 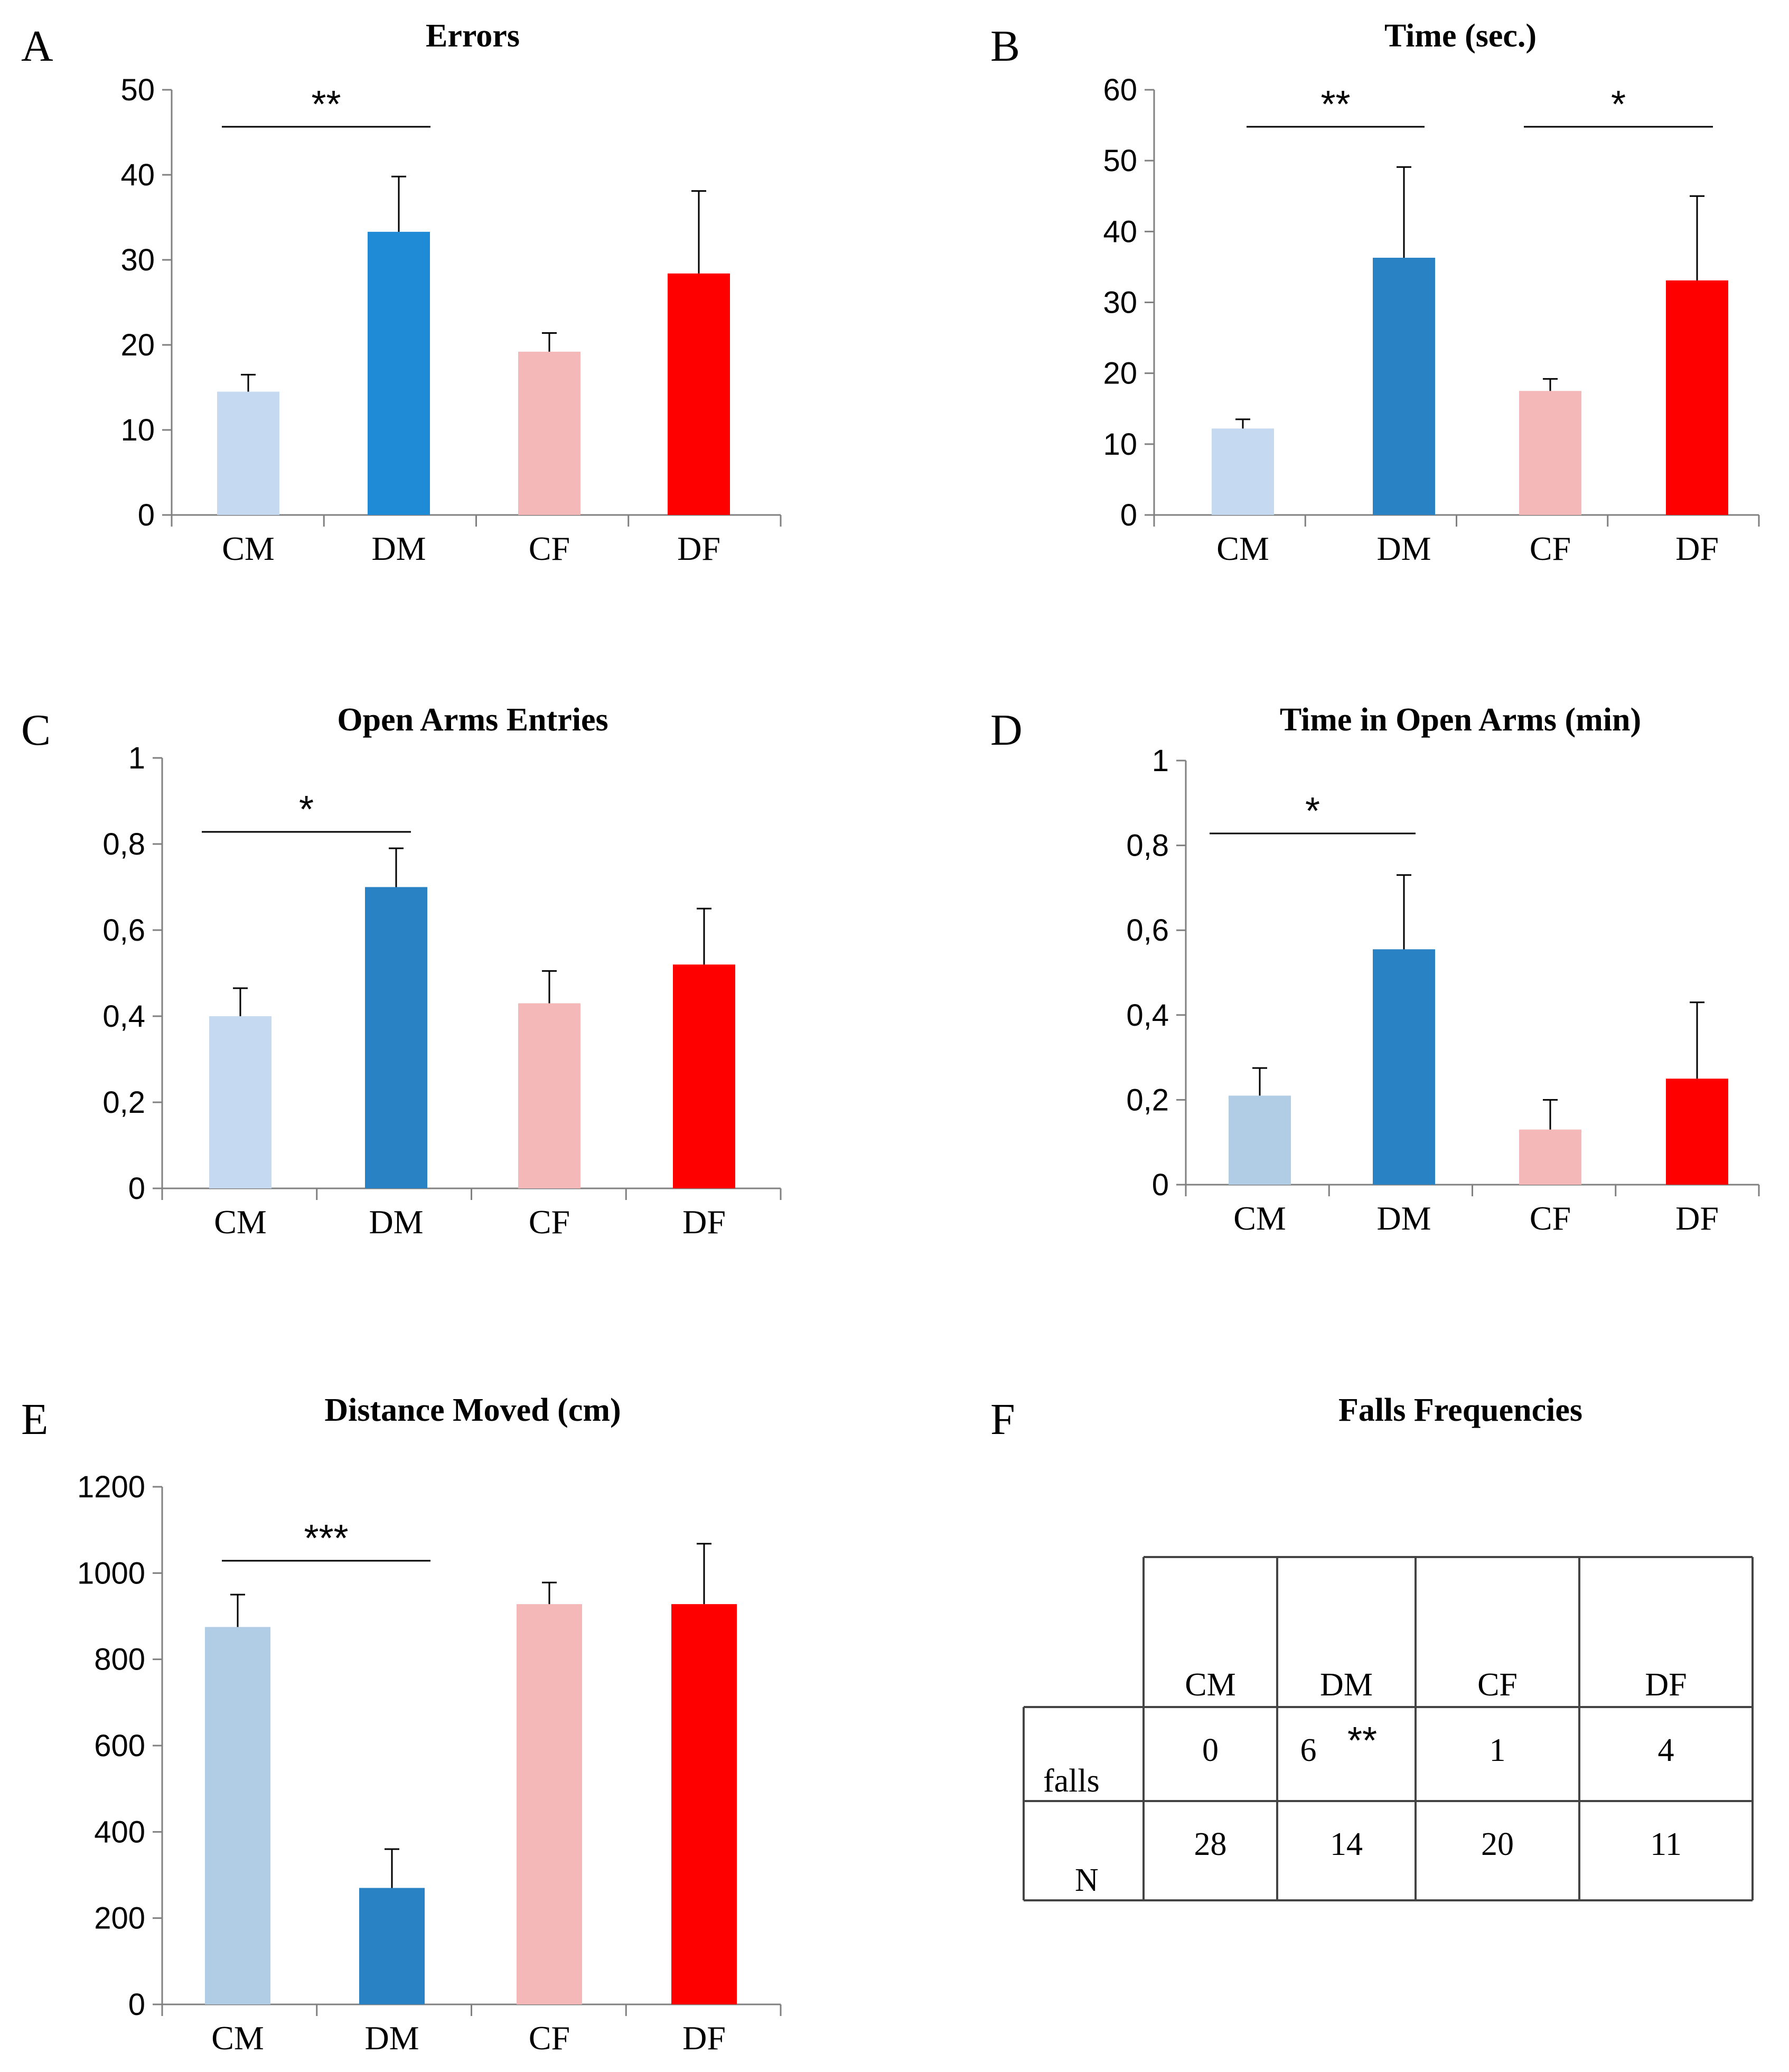 What do you see at coordinates (1346, 1844) in the screenshot?
I see `table-cell: 14` at bounding box center [1346, 1844].